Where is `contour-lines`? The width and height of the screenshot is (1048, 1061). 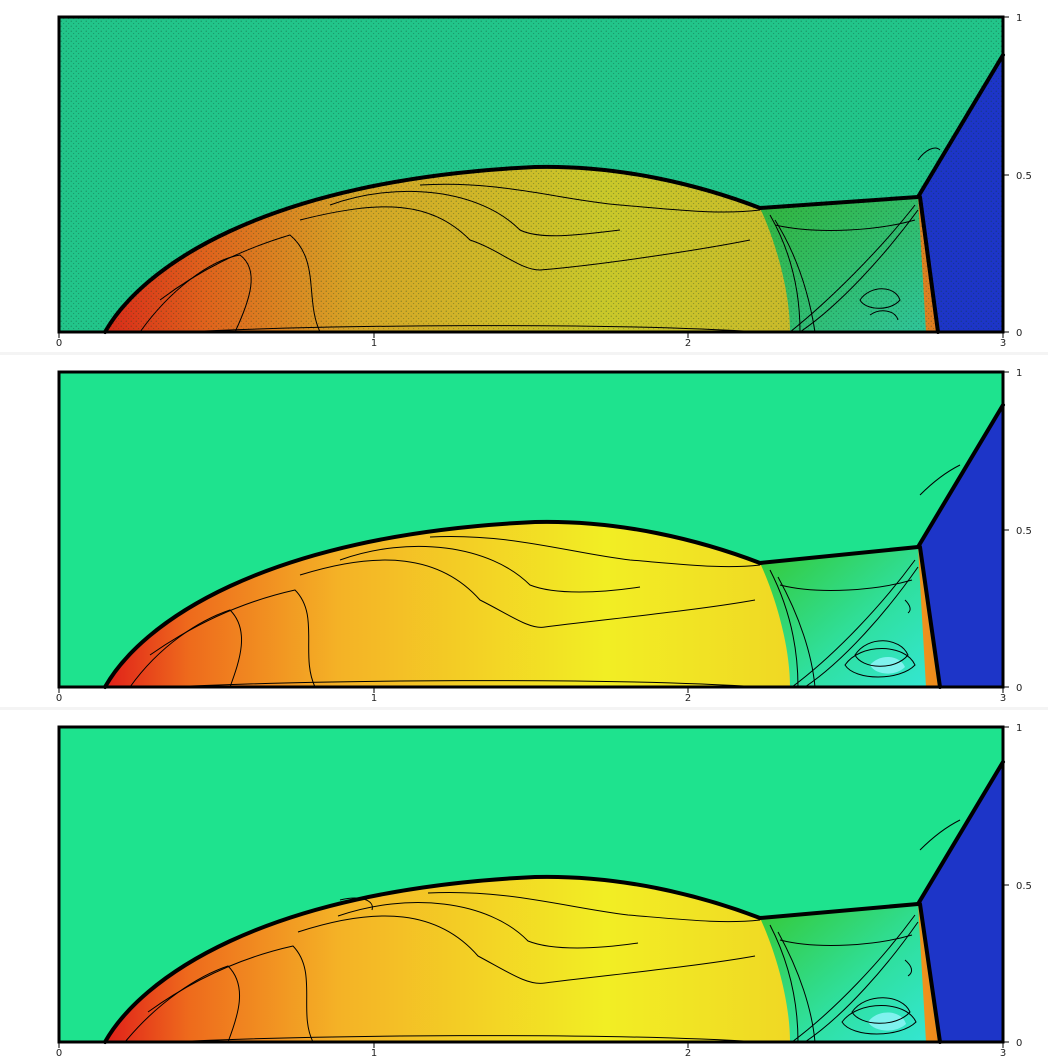 contour-lines is located at coordinates (540, 240).